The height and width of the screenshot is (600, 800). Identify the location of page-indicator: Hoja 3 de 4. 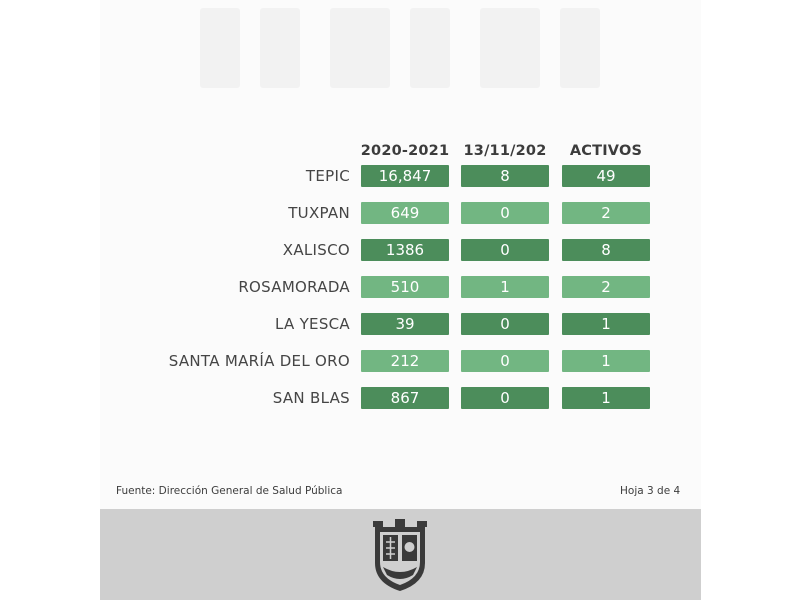
(650, 491).